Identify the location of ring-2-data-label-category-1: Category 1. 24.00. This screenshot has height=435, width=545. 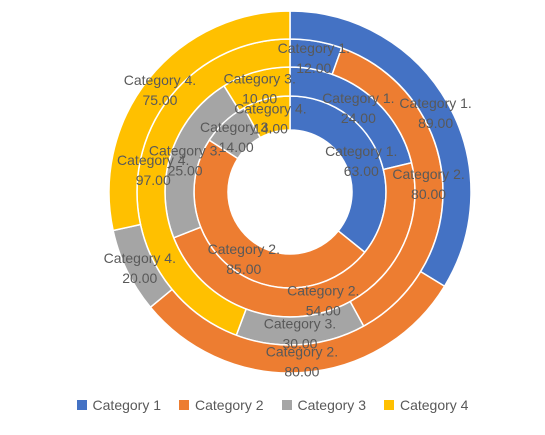
(358, 108).